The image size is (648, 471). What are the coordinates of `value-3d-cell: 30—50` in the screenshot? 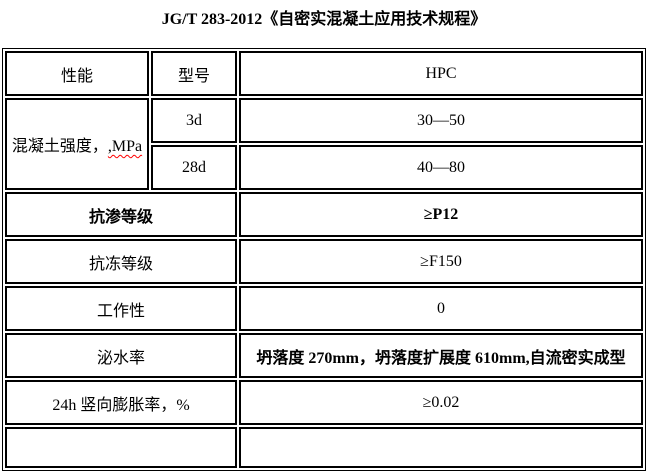 It's located at (441, 120).